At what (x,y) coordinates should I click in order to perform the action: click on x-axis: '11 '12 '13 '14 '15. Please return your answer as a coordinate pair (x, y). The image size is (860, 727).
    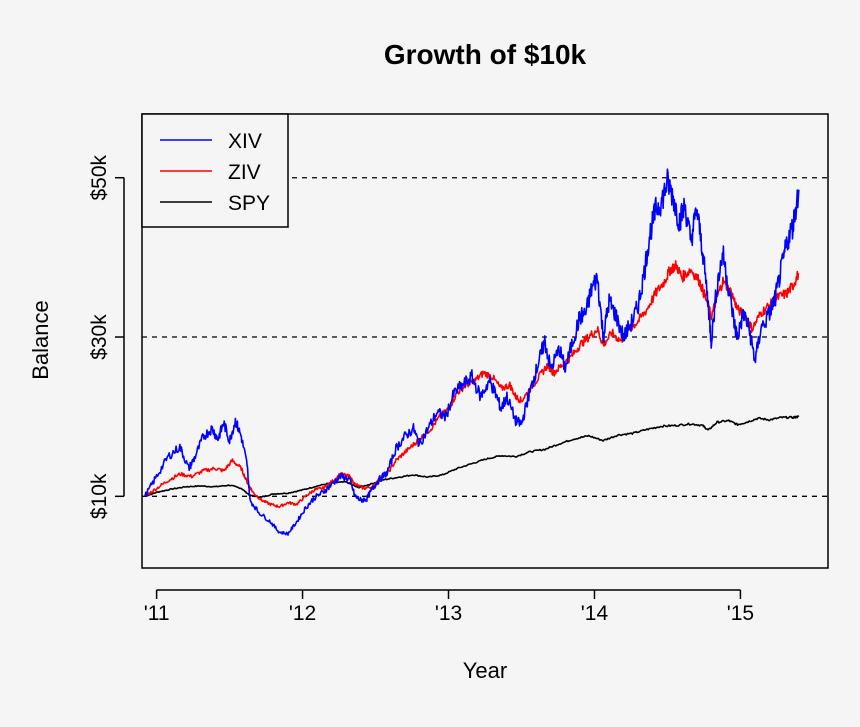
    Looking at the image, I should click on (449, 607).